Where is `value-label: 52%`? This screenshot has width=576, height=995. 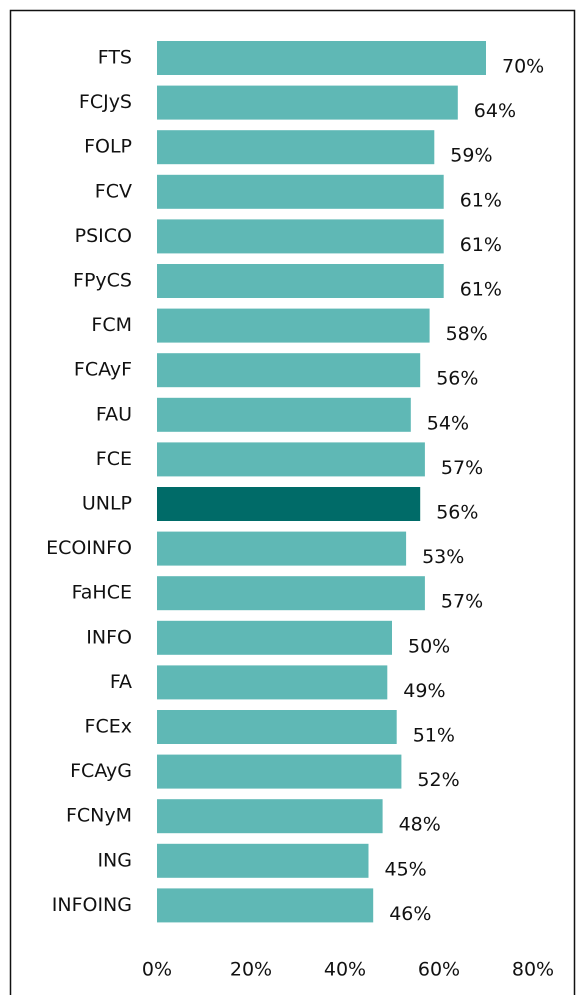
value-label: 52% is located at coordinates (438, 780).